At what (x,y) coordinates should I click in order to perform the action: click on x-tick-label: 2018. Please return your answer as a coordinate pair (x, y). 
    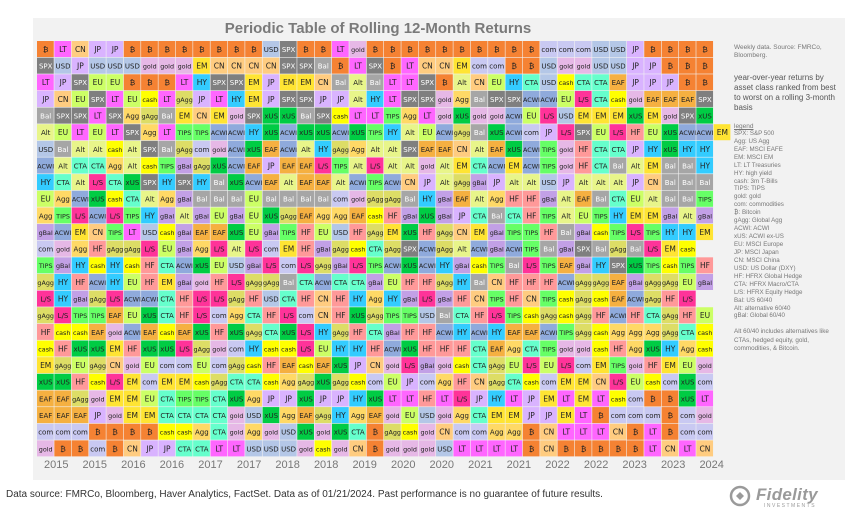
    Looking at the image, I should click on (287, 465).